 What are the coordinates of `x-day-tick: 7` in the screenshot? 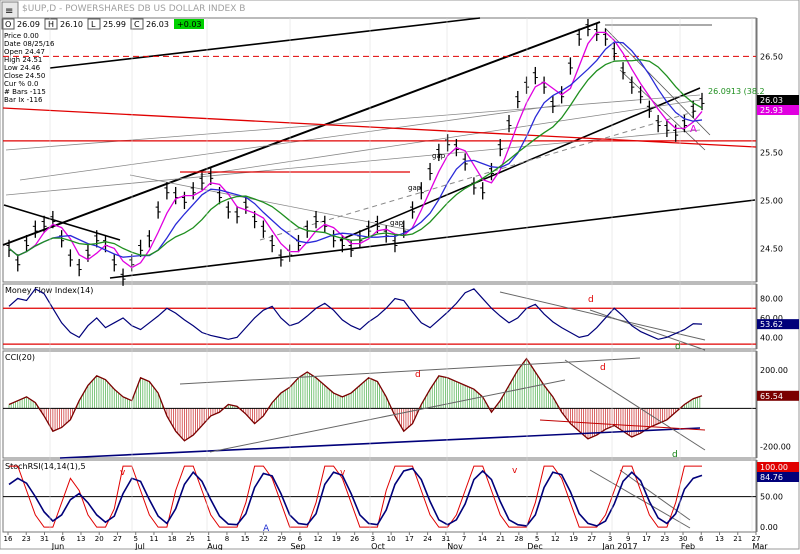 It's located at (464, 539).